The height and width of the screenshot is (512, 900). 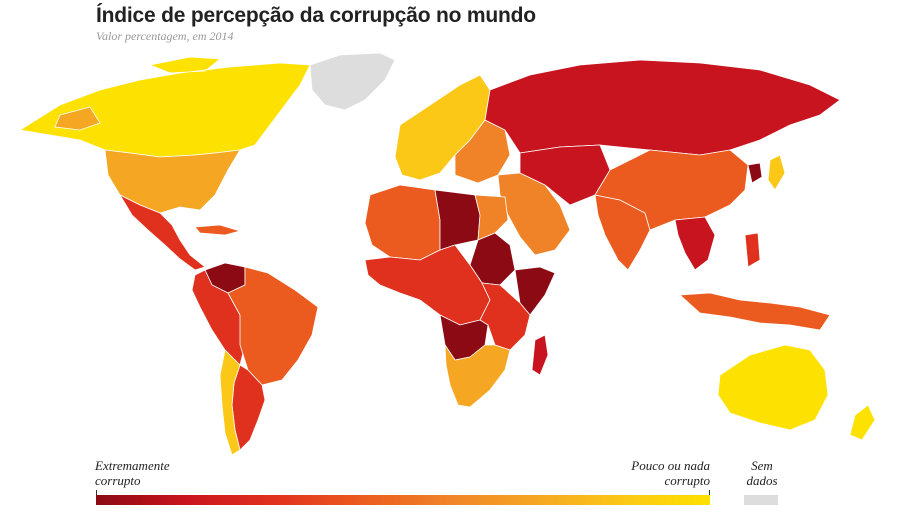 I want to click on region-madagascar, so click(x=540, y=355).